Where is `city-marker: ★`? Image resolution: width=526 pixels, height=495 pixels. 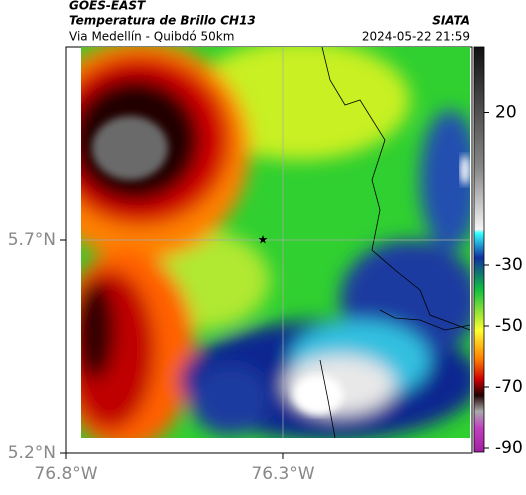 city-marker: ★ is located at coordinates (263, 240).